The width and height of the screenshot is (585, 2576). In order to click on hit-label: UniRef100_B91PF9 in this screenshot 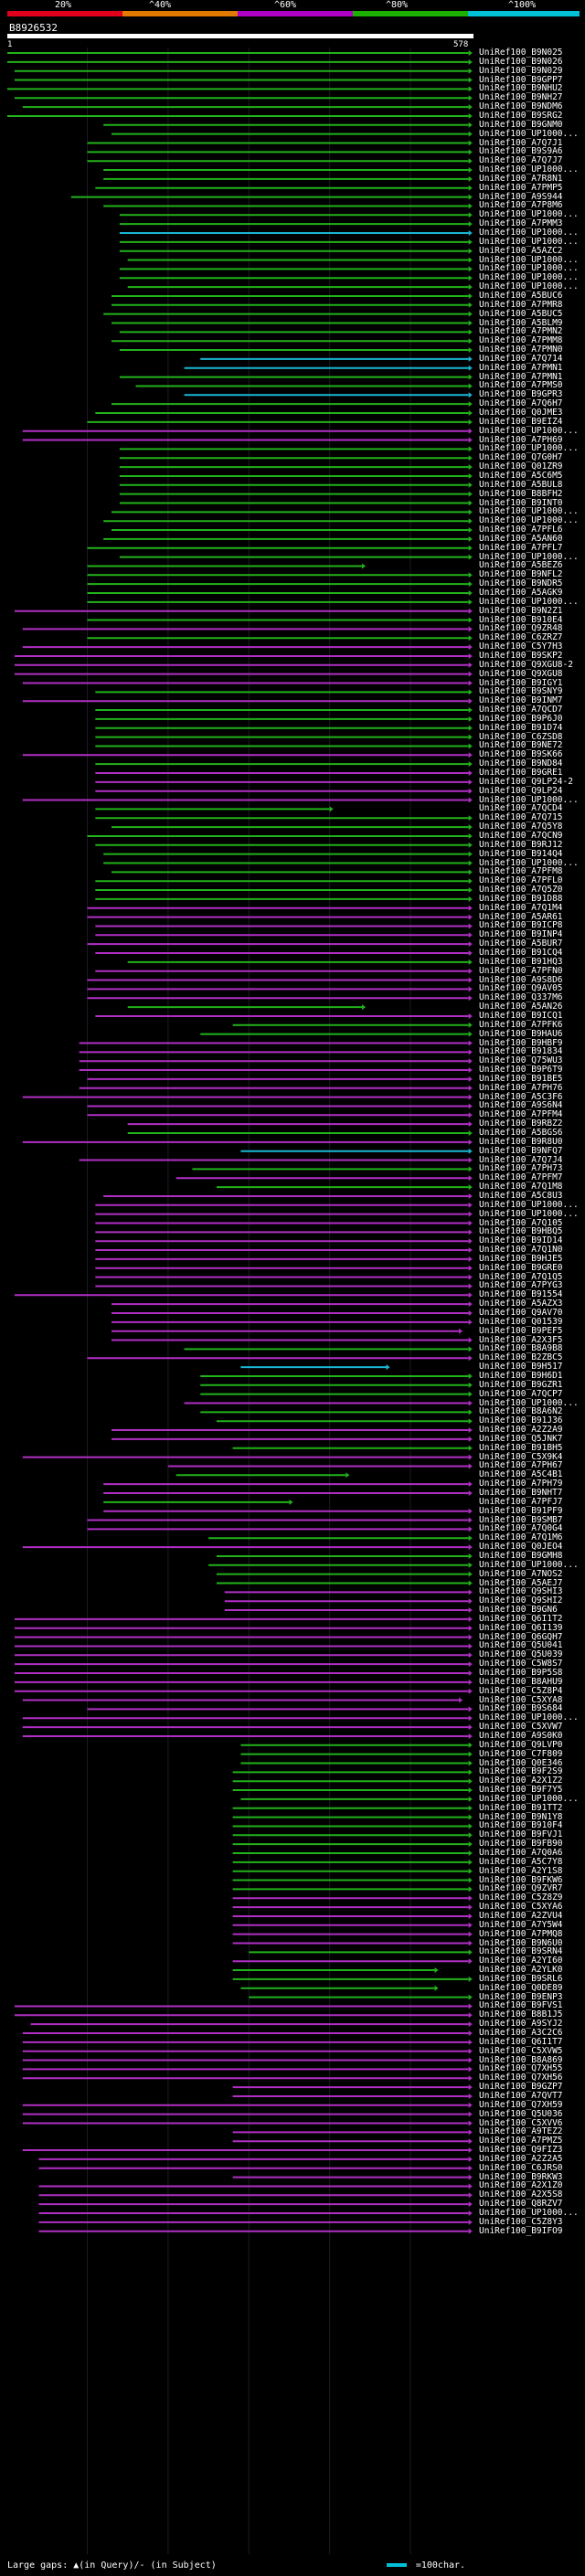, I will do `click(521, 1510)`.